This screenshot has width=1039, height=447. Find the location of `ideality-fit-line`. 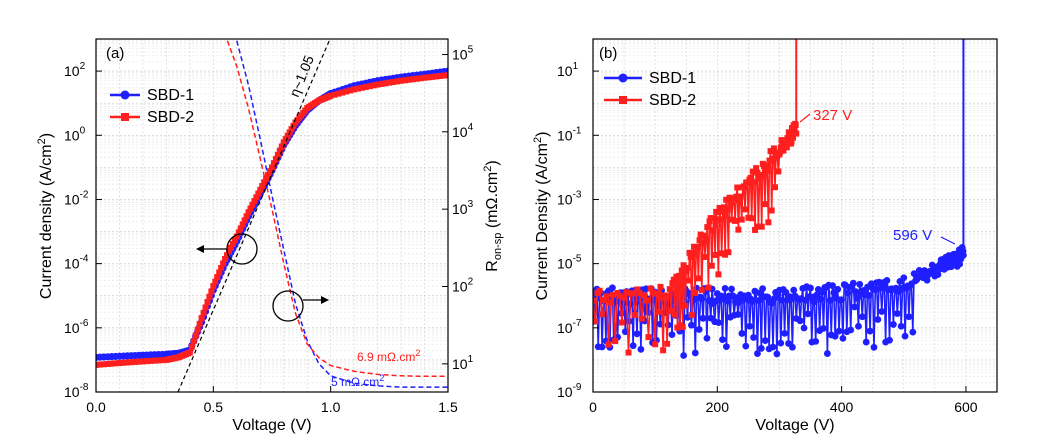

ideality-fit-line is located at coordinates (254, 215).